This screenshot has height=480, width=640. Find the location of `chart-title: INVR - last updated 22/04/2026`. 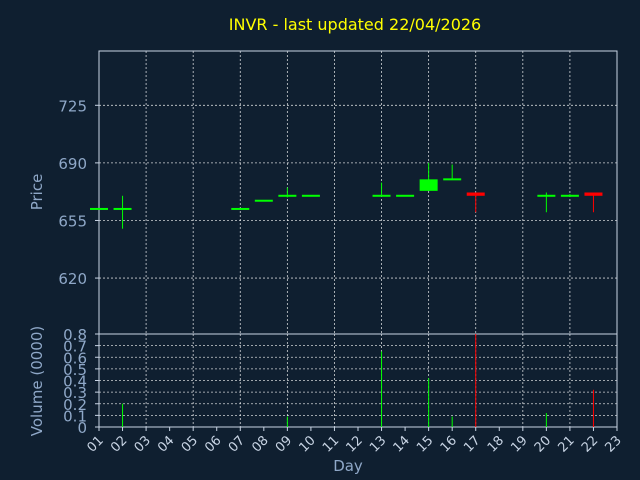

chart-title: INVR - last updated 22/04/2026 is located at coordinates (355, 24).